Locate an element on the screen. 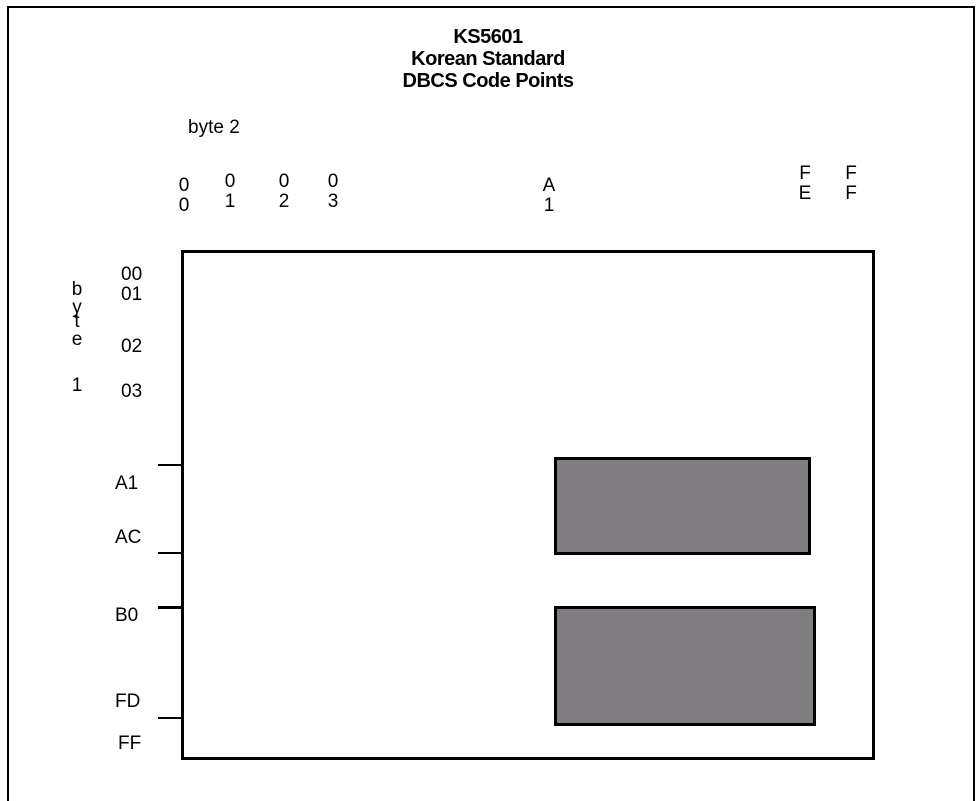 The width and height of the screenshot is (976, 801). row-label-b0: B0 is located at coordinates (127, 615).